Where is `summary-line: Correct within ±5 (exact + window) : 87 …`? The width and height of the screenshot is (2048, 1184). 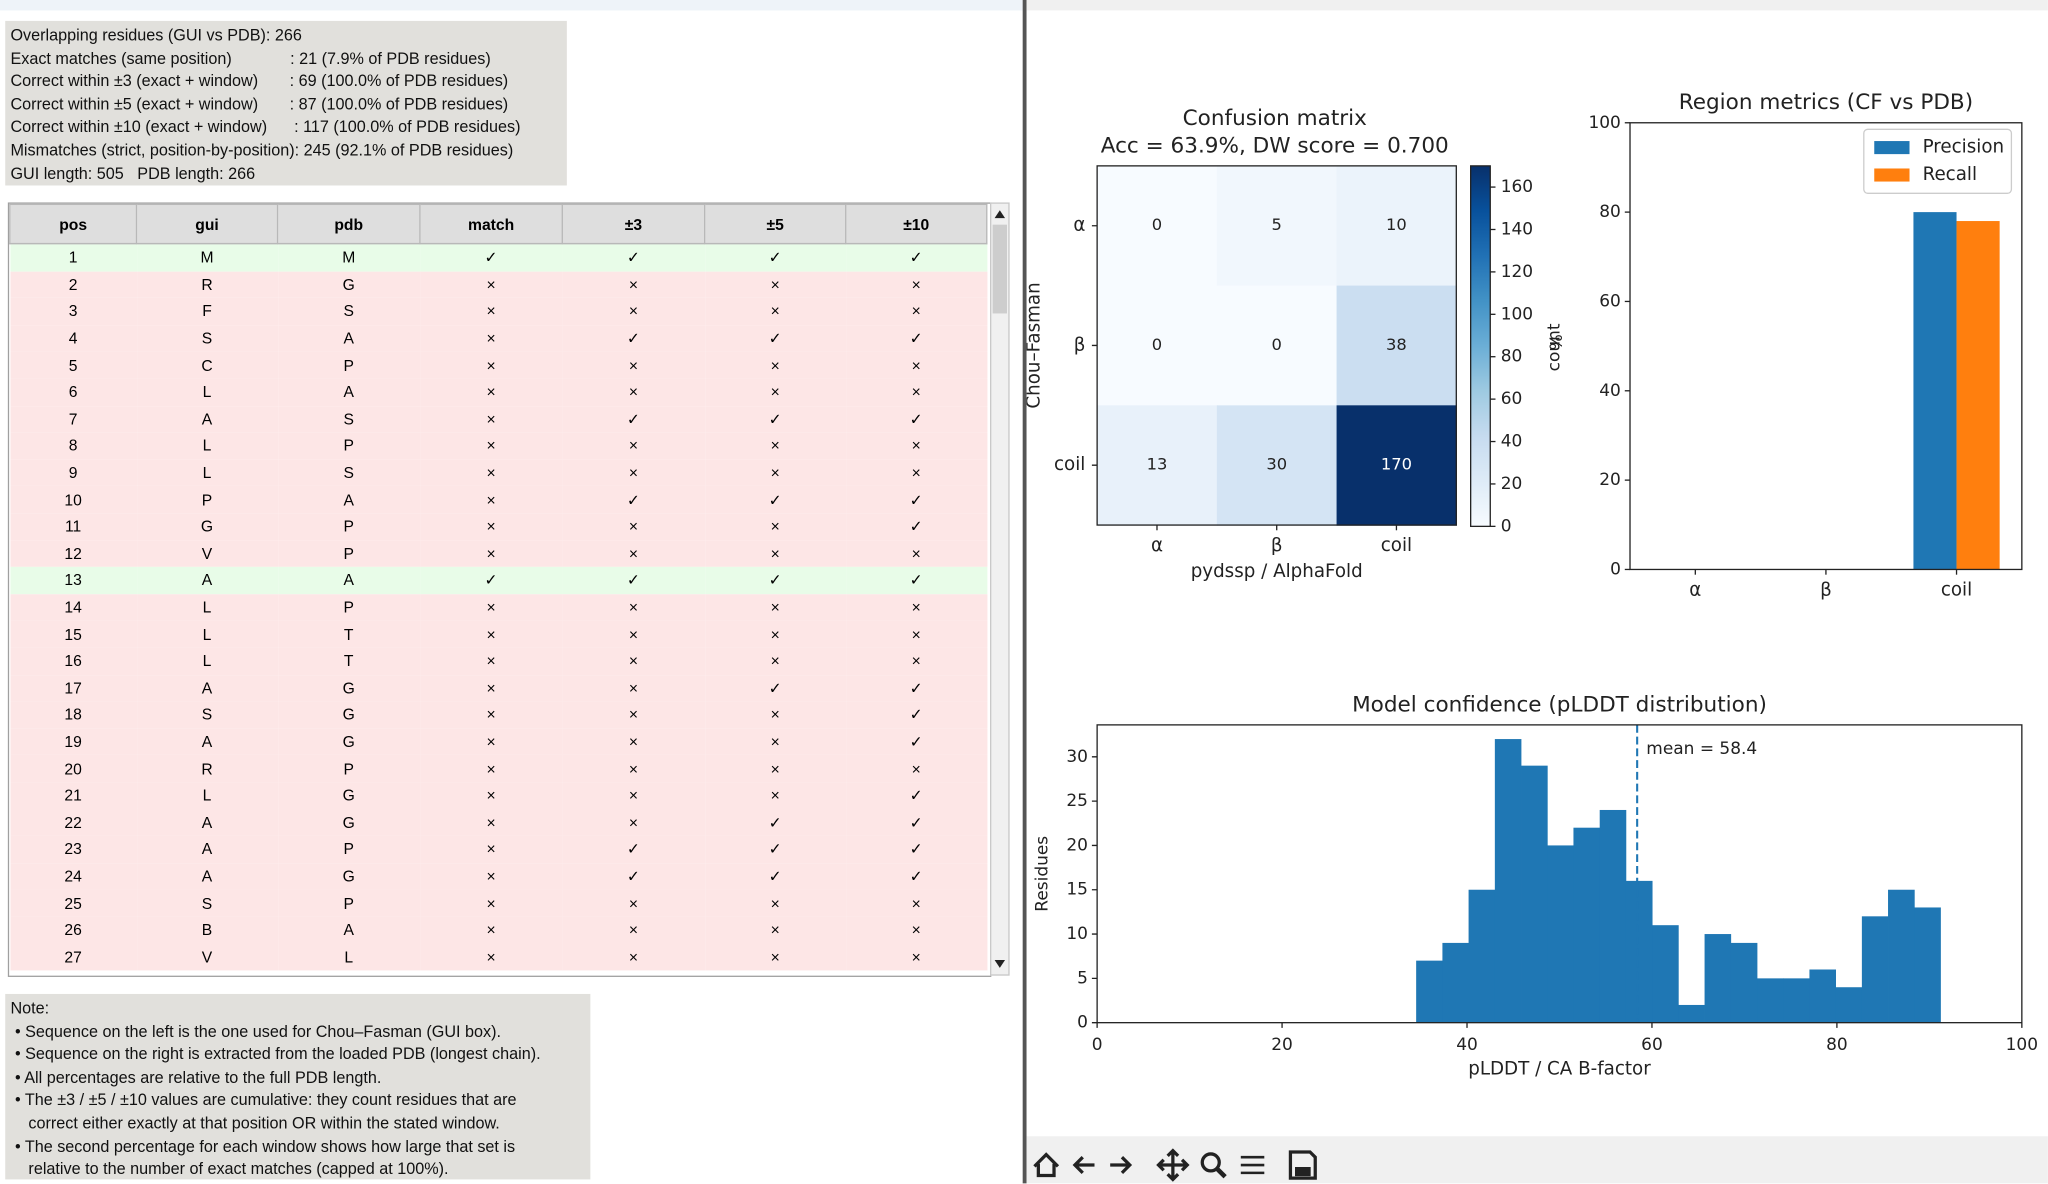 summary-line: Correct within ±5 (exact + window) : 87 … is located at coordinates (259, 104).